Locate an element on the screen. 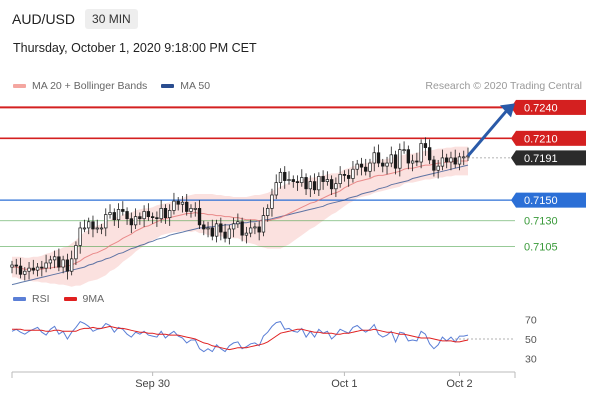 This screenshot has height=400, width=590. ma9-legend-label: 9MA is located at coordinates (93, 299).